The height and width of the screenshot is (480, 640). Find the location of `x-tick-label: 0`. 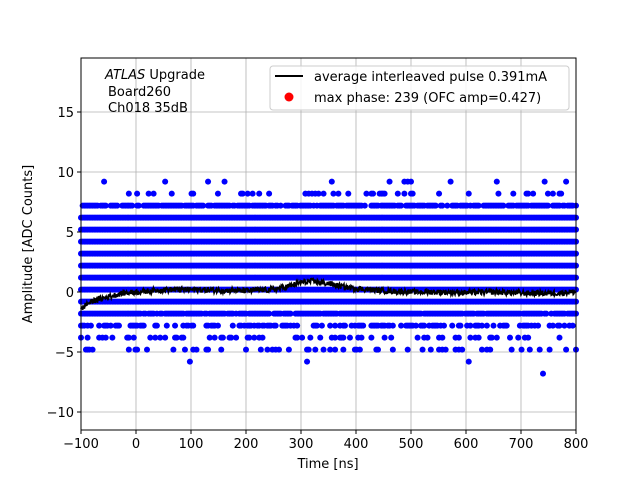

x-tick-label: 0 is located at coordinates (136, 444).